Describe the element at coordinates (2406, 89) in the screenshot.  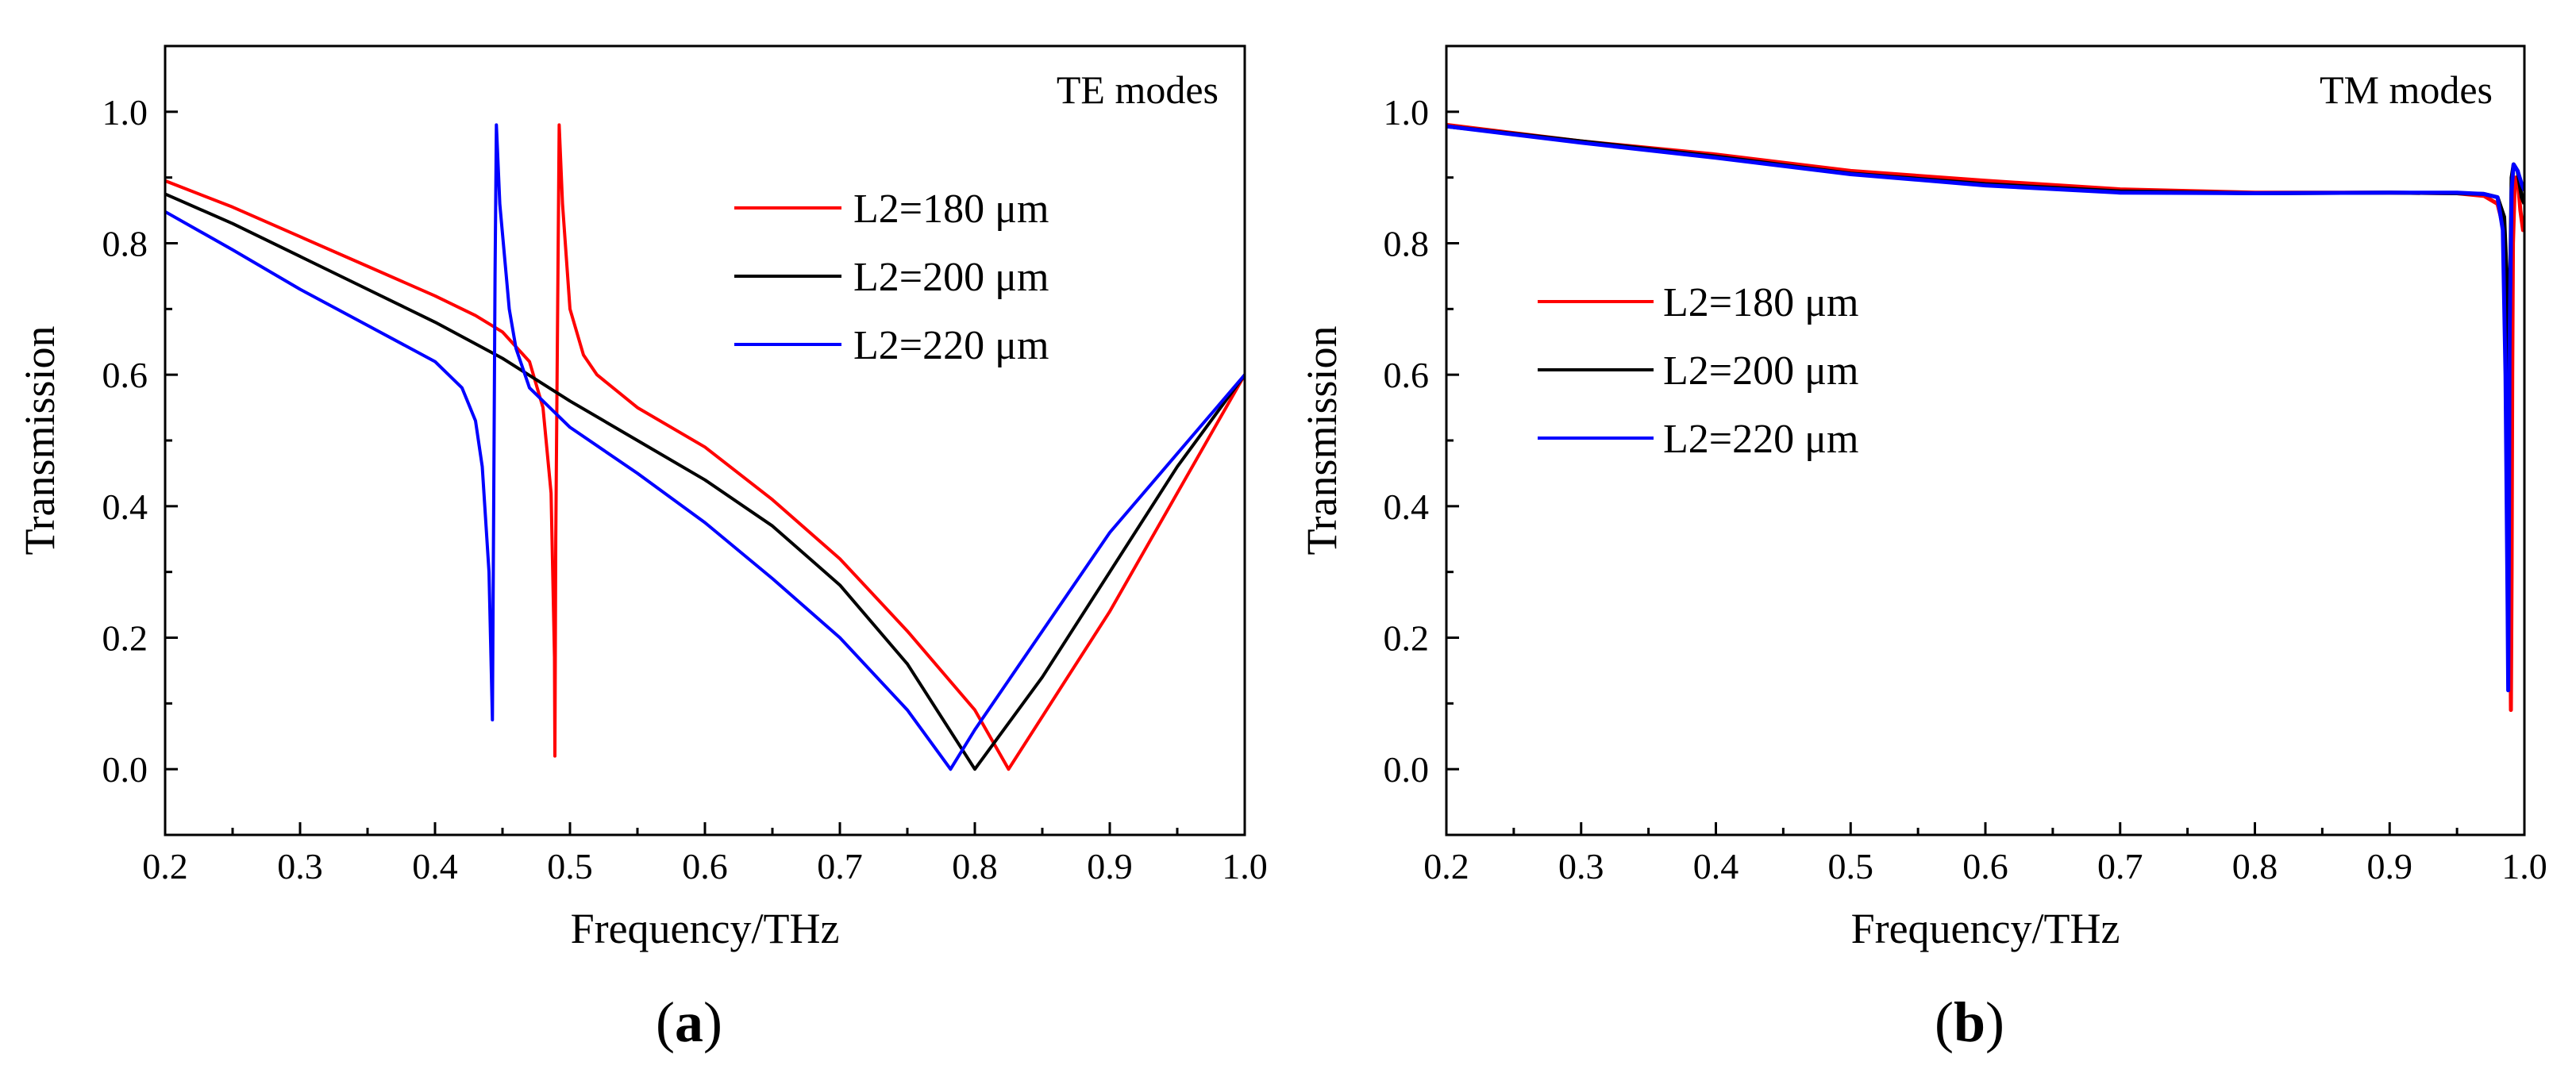
I see `mode-annotation: TM modes` at that location.